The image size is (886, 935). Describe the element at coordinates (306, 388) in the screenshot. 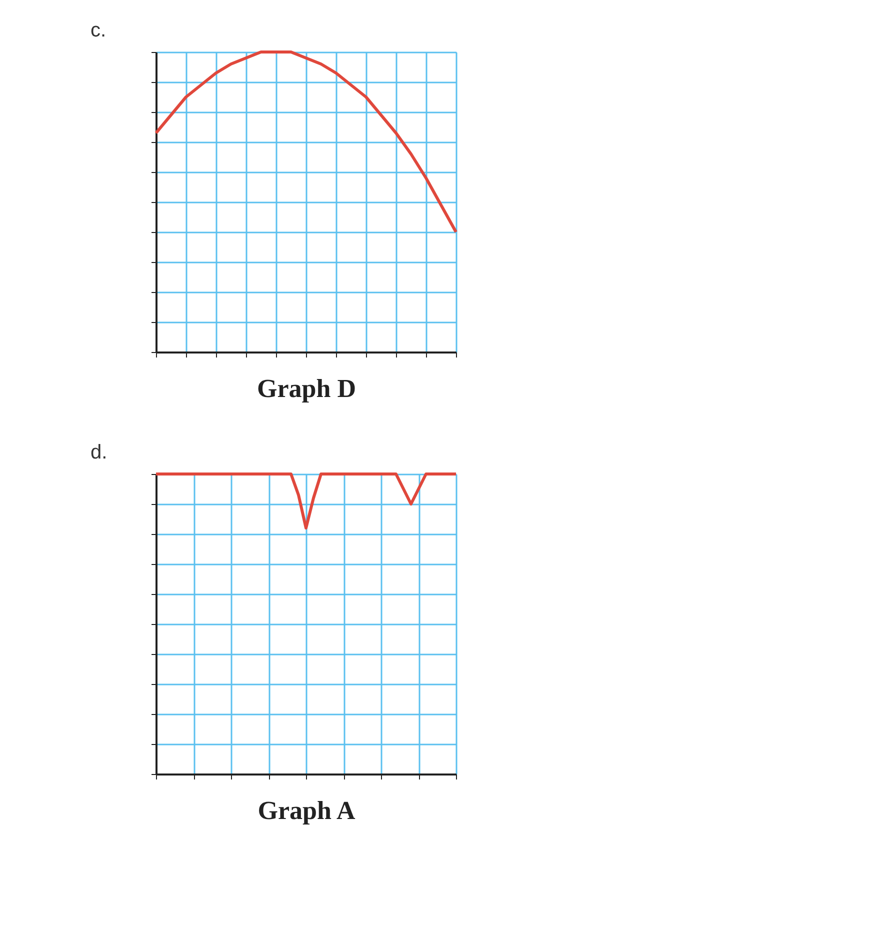

I see `x-axis-title: Graph D` at that location.